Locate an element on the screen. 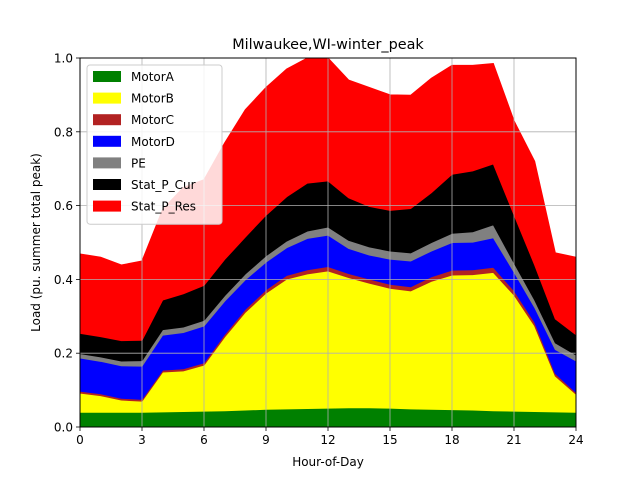 Image resolution: width=640 pixels, height=480 pixels. legend-swatch-motorb is located at coordinates (107, 98).